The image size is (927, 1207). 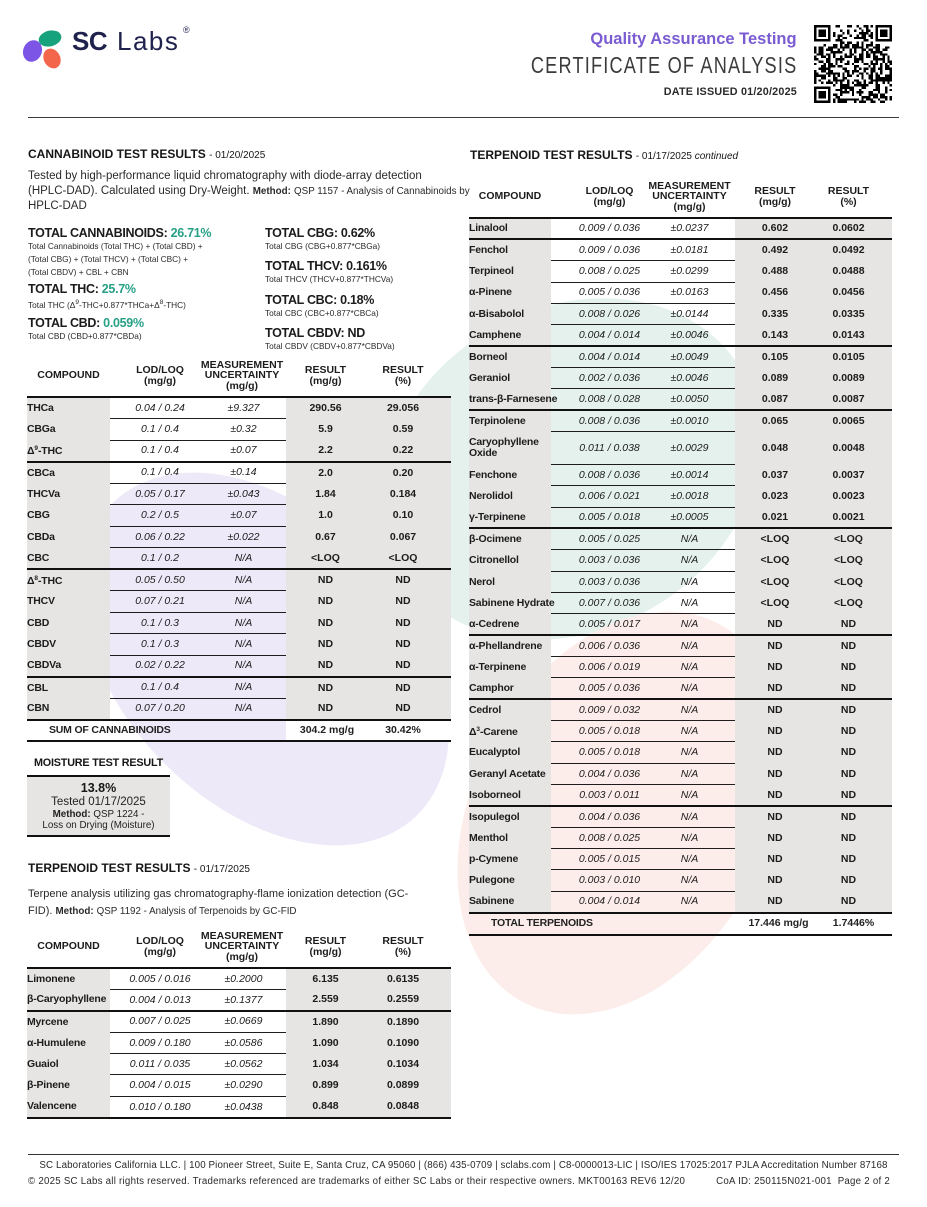 I want to click on svg-text: SC, so click(x=90, y=41).